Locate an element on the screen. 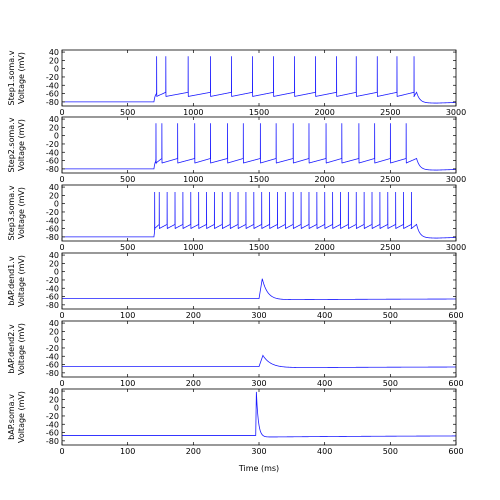 The height and width of the screenshot is (500, 500). x-tick-label: 100 is located at coordinates (127, 315).